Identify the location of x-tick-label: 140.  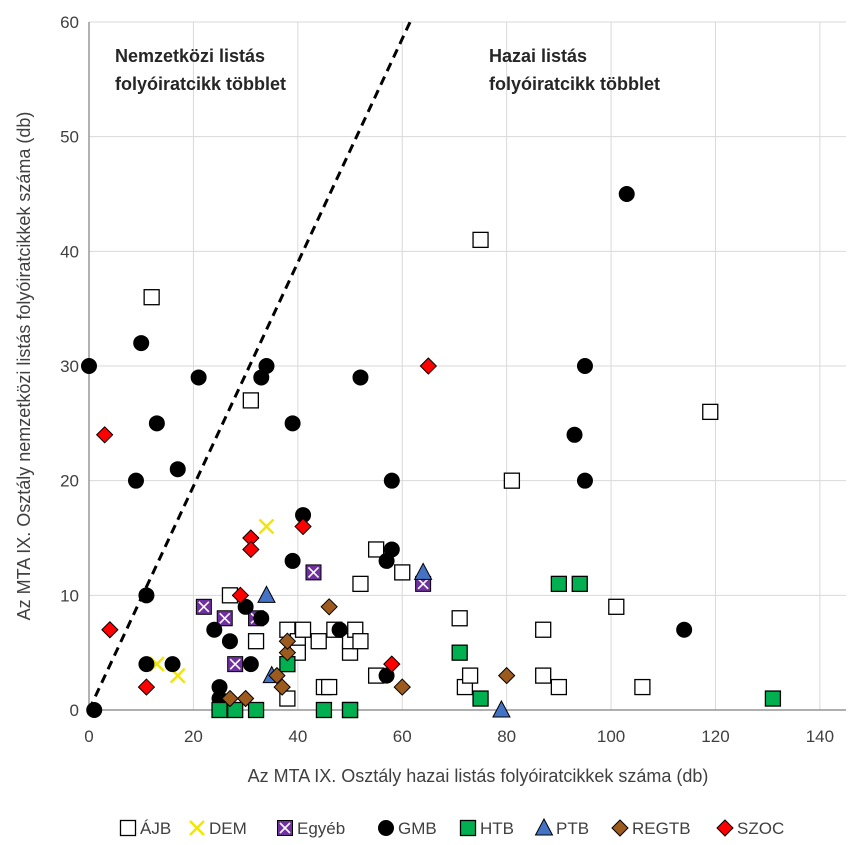
(820, 736).